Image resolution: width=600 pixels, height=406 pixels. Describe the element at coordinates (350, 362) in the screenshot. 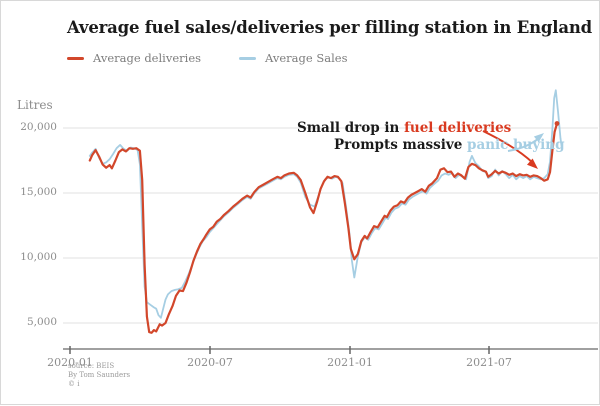

I see `x-tick-2021-01: 2021-01` at that location.